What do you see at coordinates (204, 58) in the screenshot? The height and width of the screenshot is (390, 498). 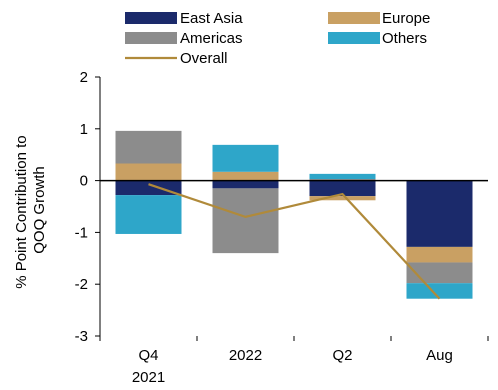 I see `legend-label-overall: Overall` at bounding box center [204, 58].